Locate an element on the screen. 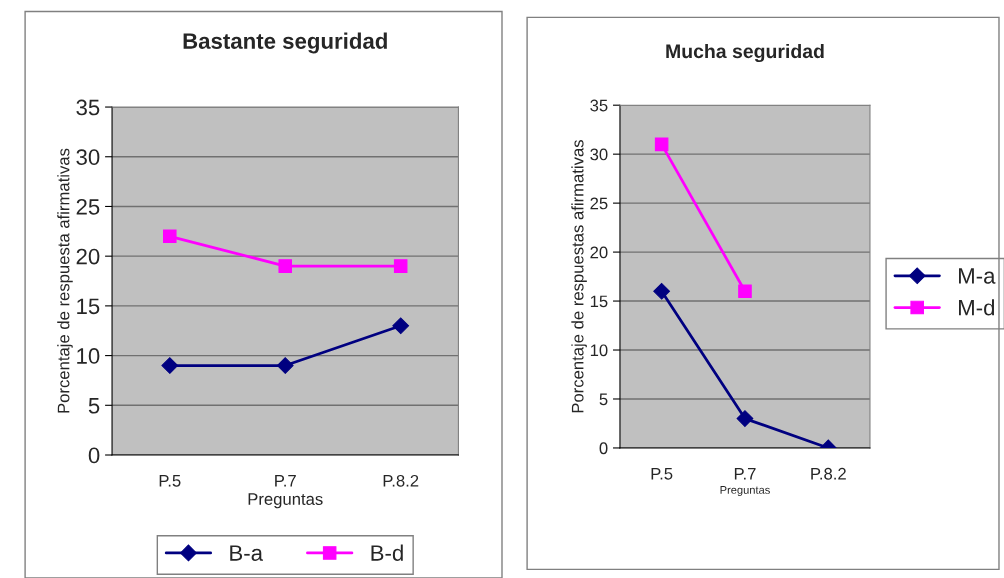  chart-title: Mucha seguridad is located at coordinates (745, 53).